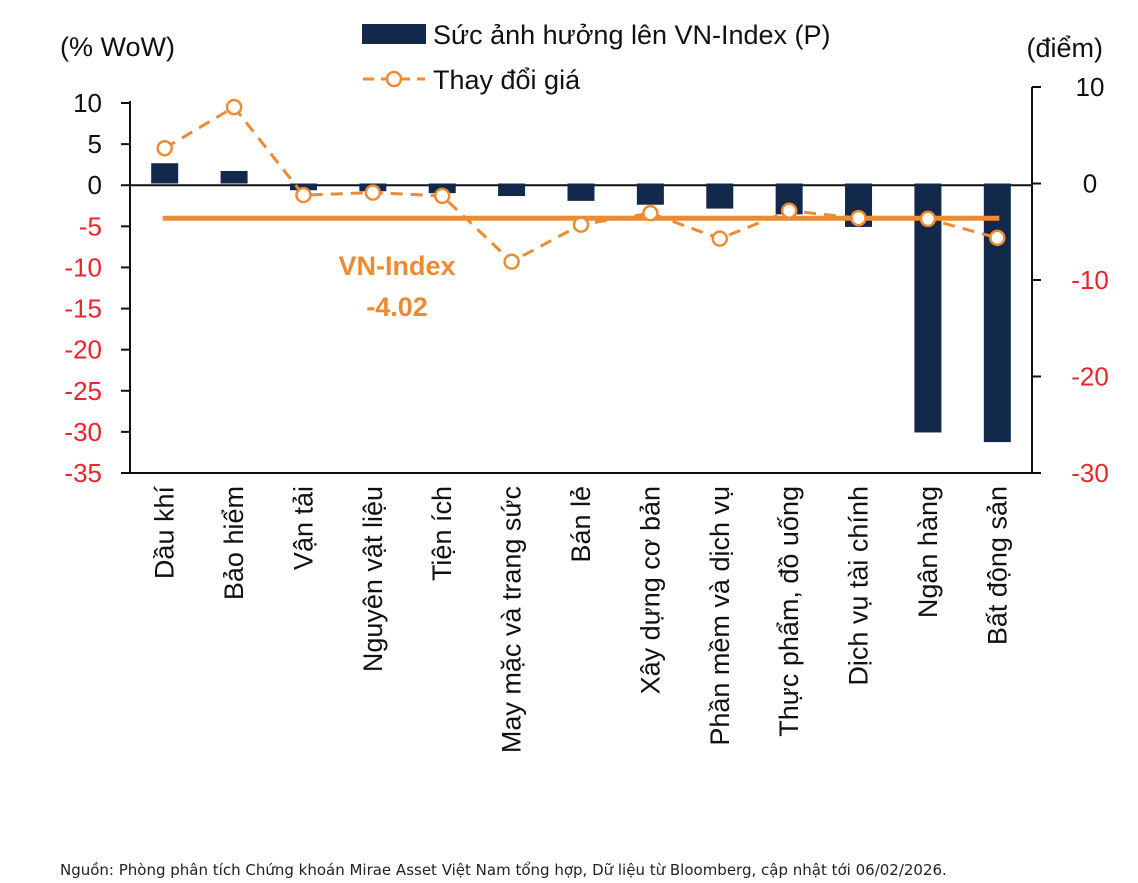  What do you see at coordinates (373, 579) in the screenshot?
I see `category-label: Nguyên vật liệu` at bounding box center [373, 579].